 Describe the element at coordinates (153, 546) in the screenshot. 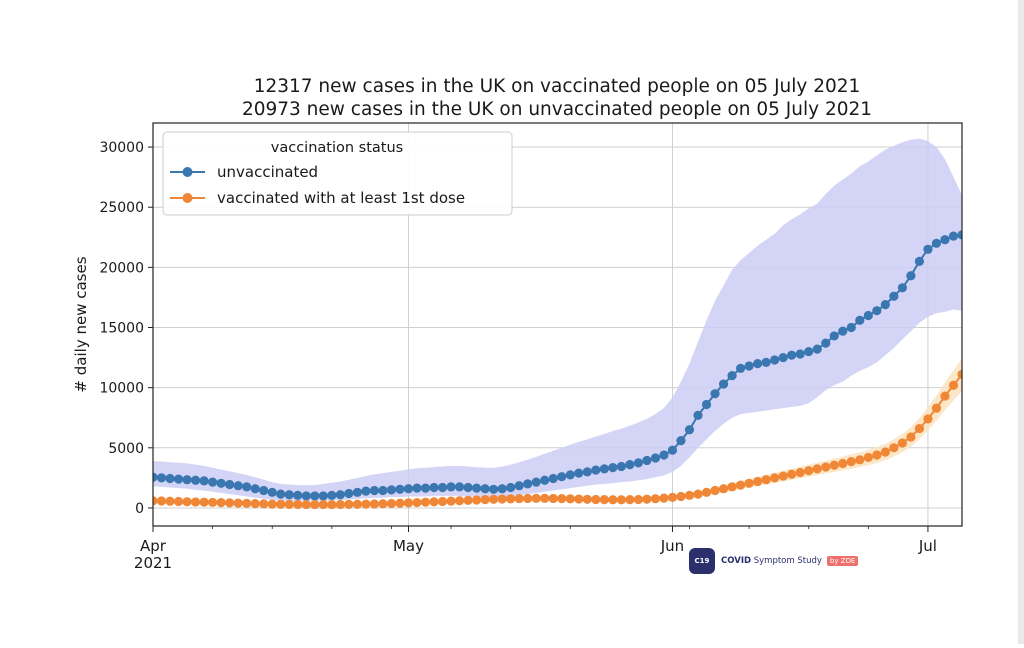

I see `x-tick-label: Apr` at that location.